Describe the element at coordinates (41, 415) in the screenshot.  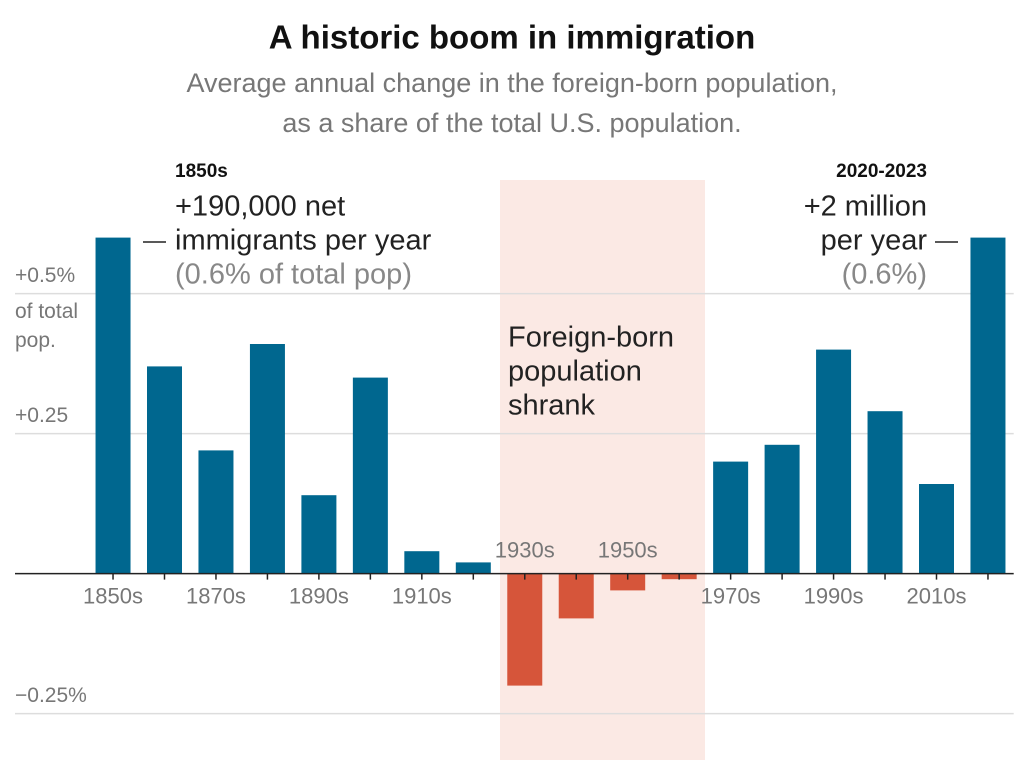
I see `y-tick-label: +0.25` at that location.